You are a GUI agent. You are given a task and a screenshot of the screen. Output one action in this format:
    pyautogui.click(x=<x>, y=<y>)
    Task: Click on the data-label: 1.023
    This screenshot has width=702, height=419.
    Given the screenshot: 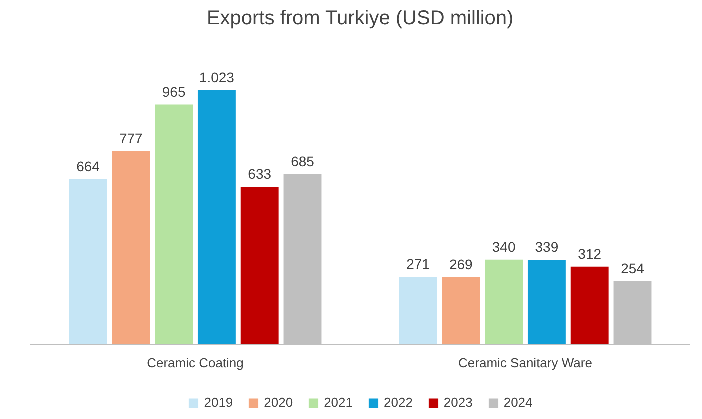 What is the action you would take?
    pyautogui.click(x=217, y=77)
    